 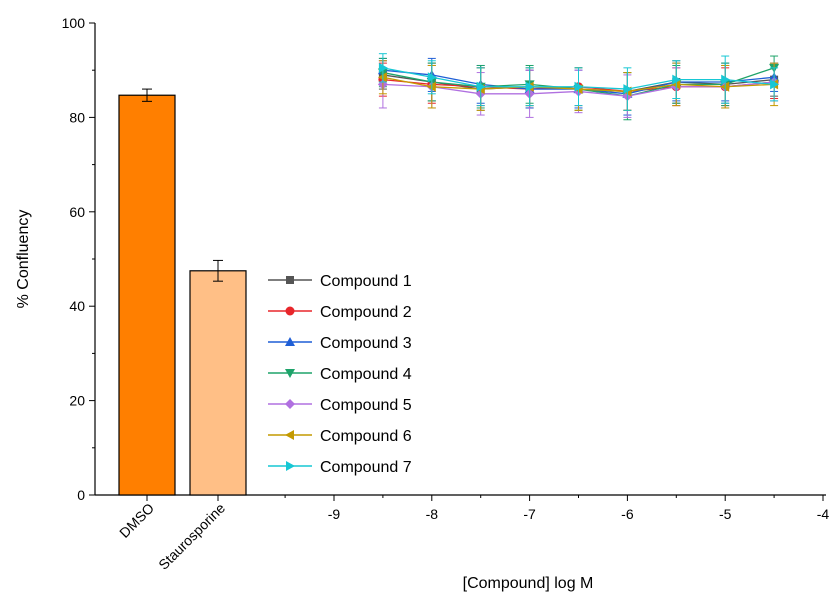 What do you see at coordinates (366, 312) in the screenshot?
I see `legend-label: Compound 2` at bounding box center [366, 312].